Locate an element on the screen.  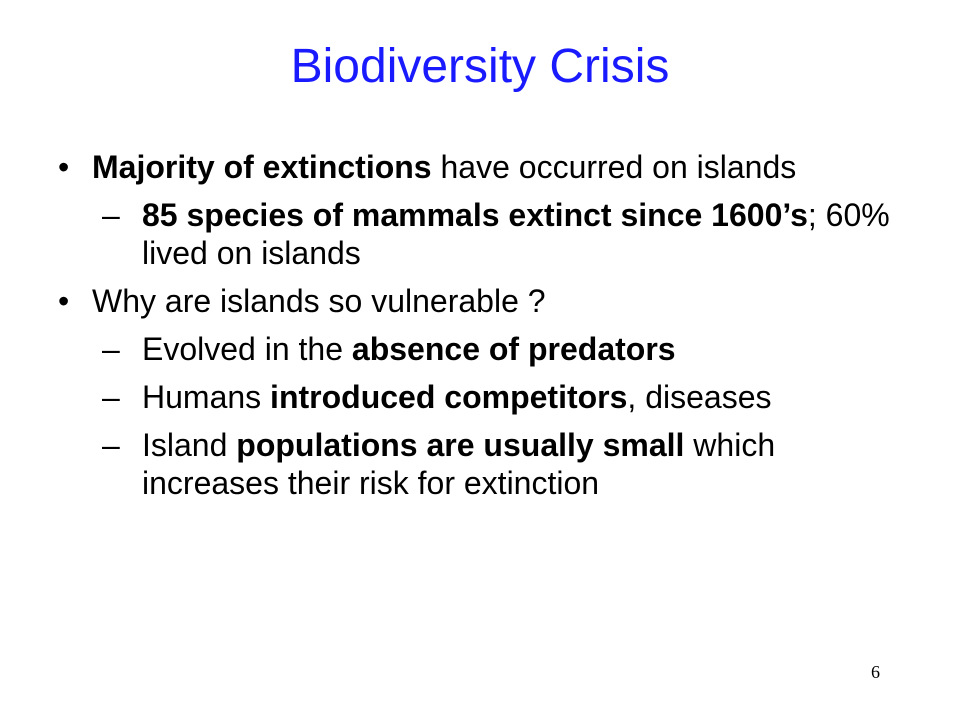
sub-bullet-item: – Humans introduced competitors, diseases is located at coordinates (483, 397).